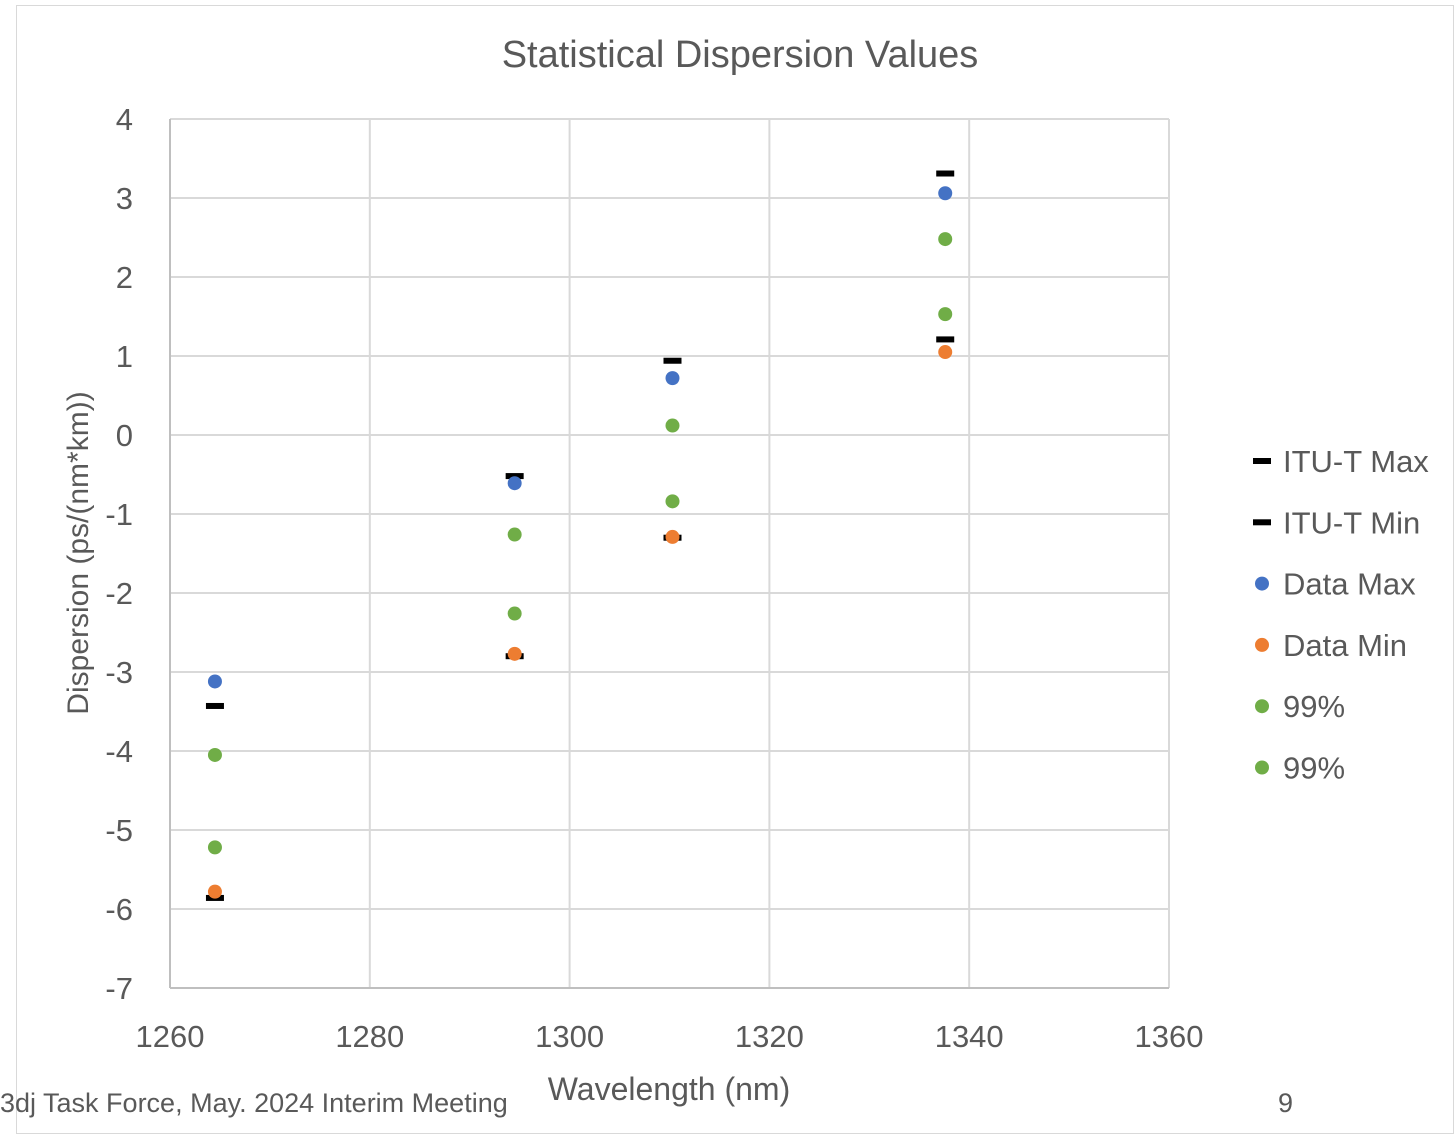 The height and width of the screenshot is (1139, 1456). Describe the element at coordinates (119, 593) in the screenshot. I see `y-tick-label: -2` at that location.